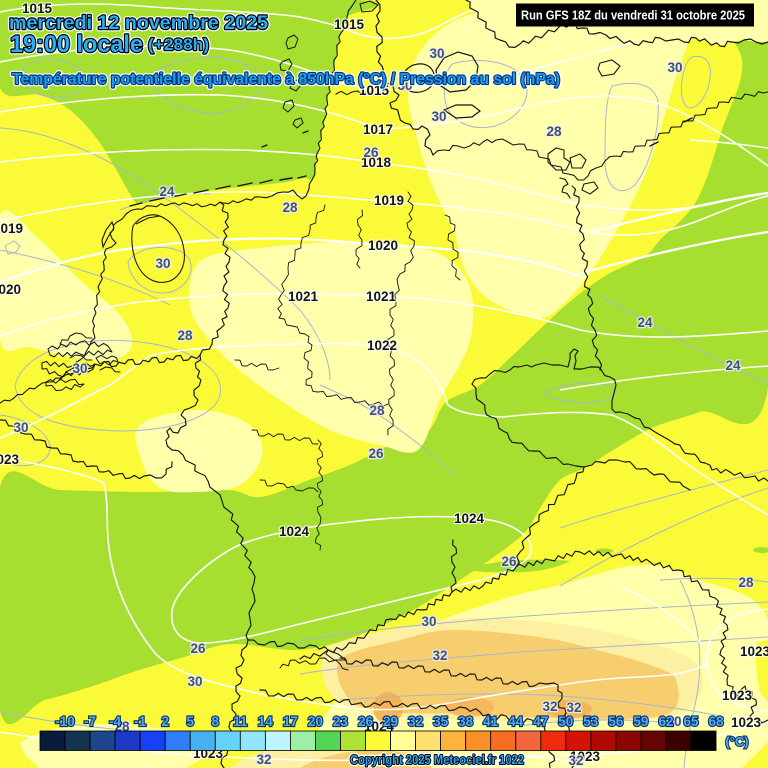 This screenshot has width=768, height=768. What do you see at coordinates (65, 721) in the screenshot?
I see `svg-text: -10` at bounding box center [65, 721].